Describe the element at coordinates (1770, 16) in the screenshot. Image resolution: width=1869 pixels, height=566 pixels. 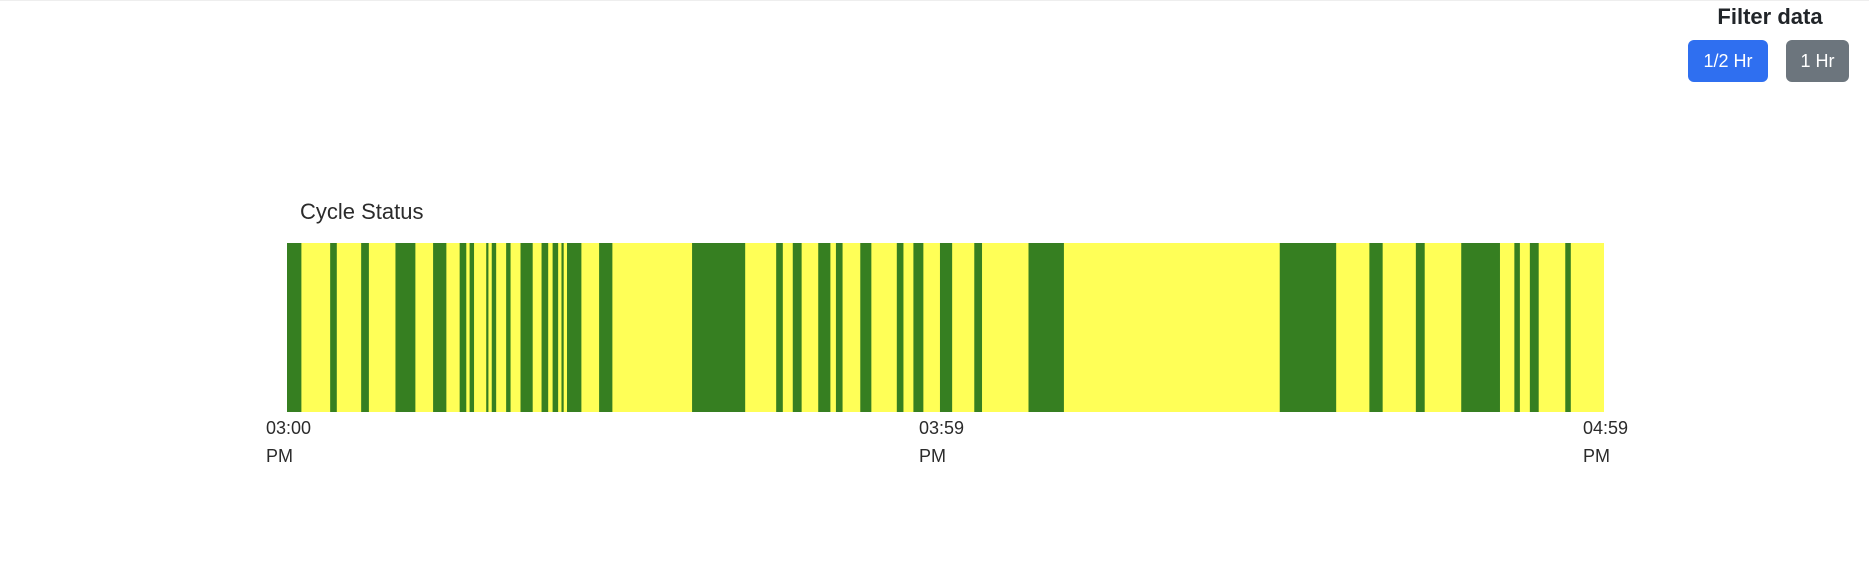
I see `filter-title: Filter data` at that location.